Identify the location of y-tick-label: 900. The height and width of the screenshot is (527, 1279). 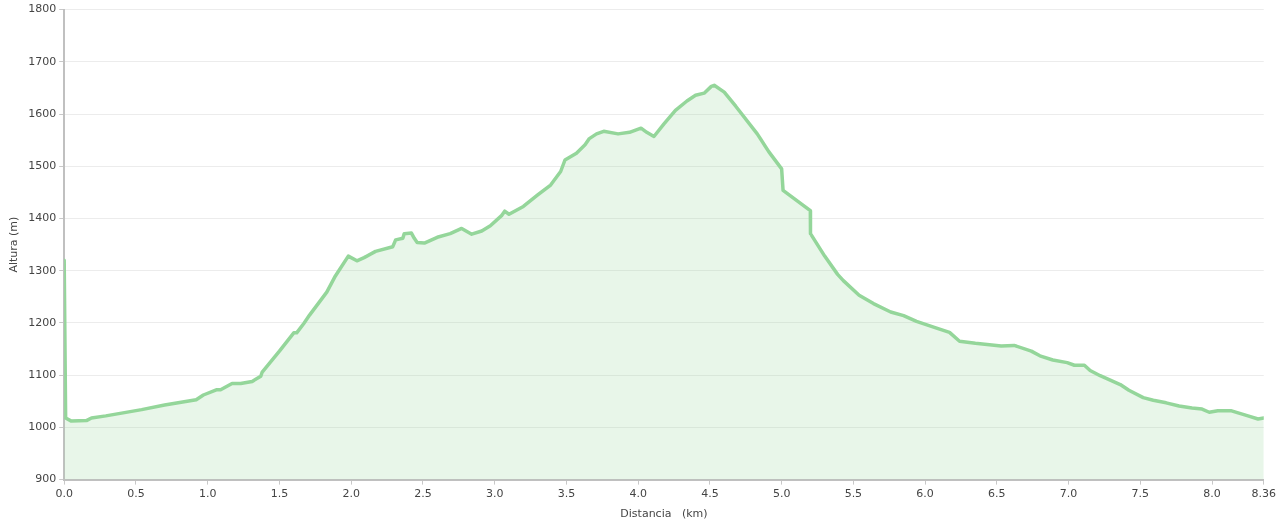
(46, 479).